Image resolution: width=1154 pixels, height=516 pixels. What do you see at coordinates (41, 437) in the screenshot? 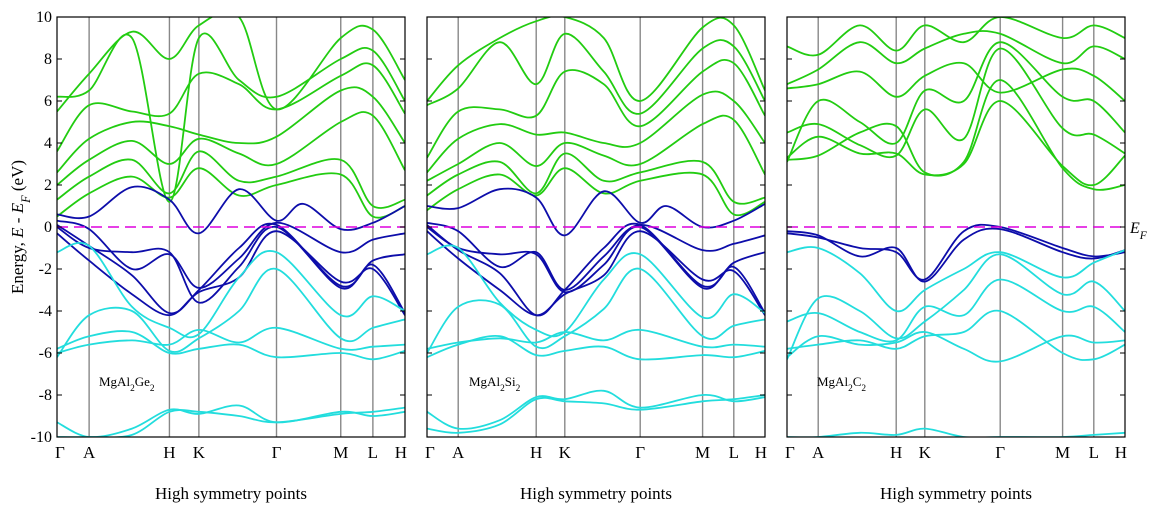
I see `y-tick-label: -10` at bounding box center [41, 437].